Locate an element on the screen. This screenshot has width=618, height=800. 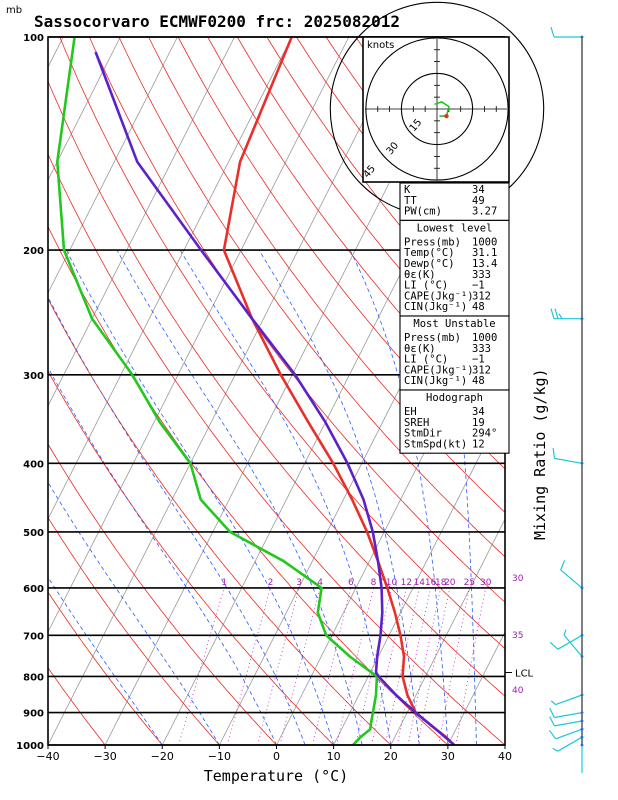
mixing-ratio-lines is located at coordinates (332, 666).